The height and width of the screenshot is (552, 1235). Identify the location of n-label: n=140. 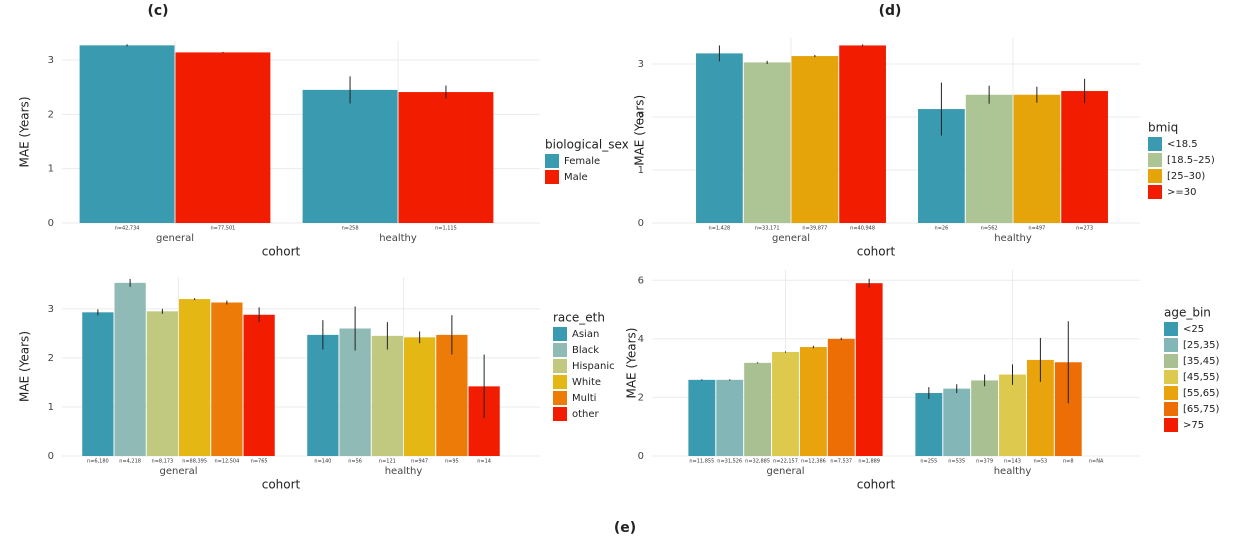
(322, 462).